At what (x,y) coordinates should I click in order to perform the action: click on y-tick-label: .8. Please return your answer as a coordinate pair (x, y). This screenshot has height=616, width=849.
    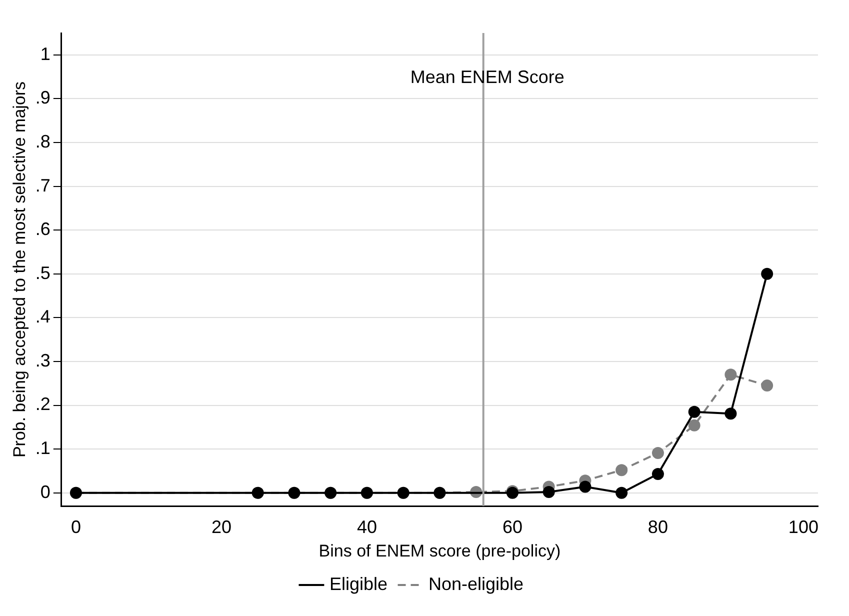
    Looking at the image, I should click on (42, 141).